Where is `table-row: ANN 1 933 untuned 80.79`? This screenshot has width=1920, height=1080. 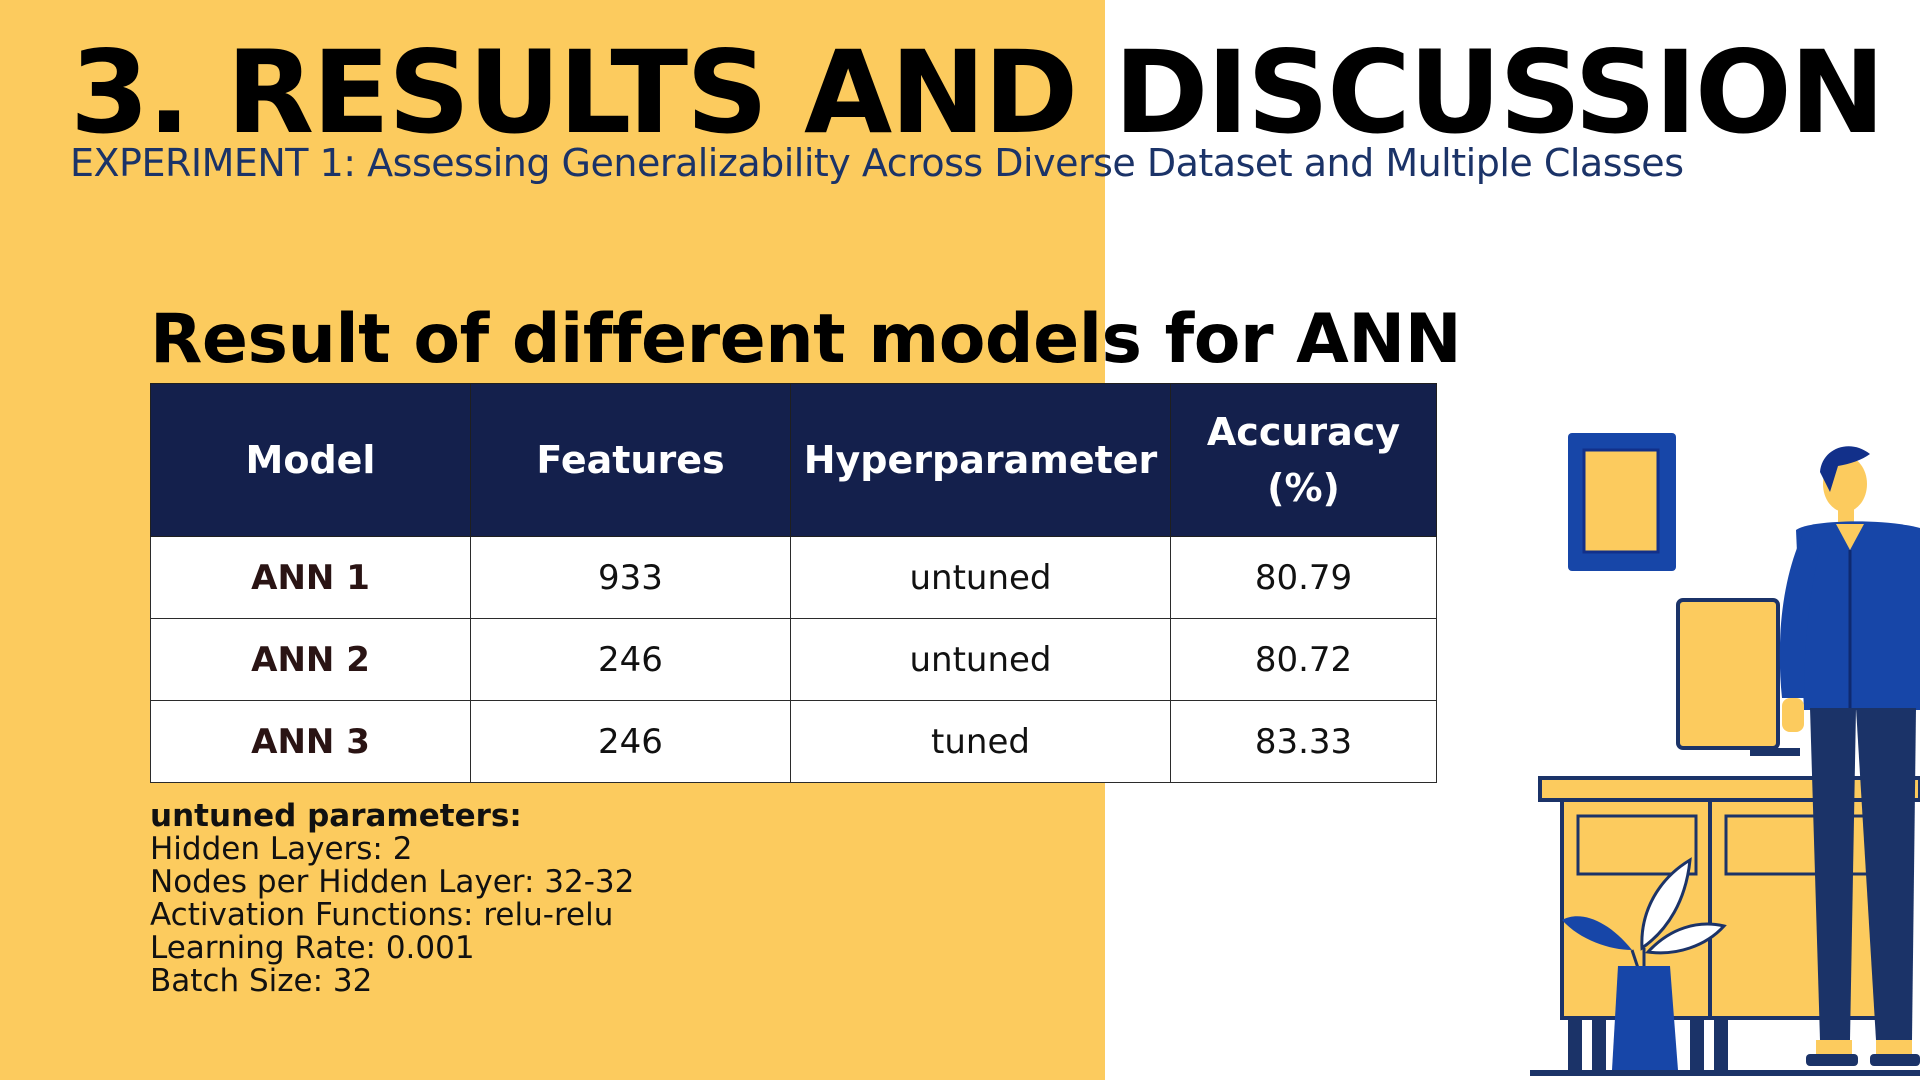 table-row: ANN 1 933 untuned 80.79 is located at coordinates (793, 577).